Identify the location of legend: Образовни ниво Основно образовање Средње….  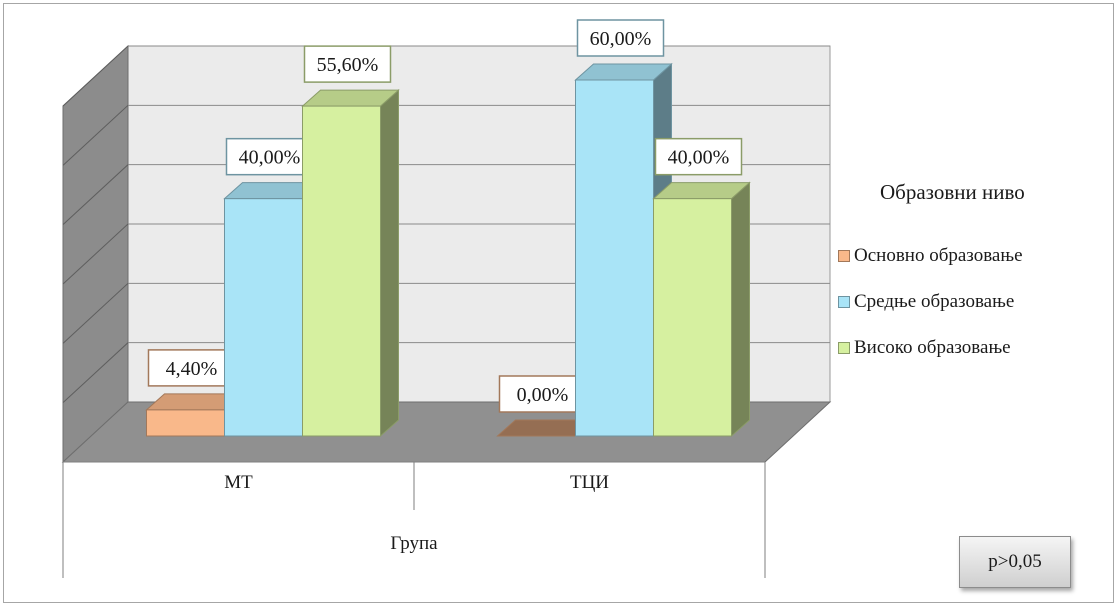
(973, 280).